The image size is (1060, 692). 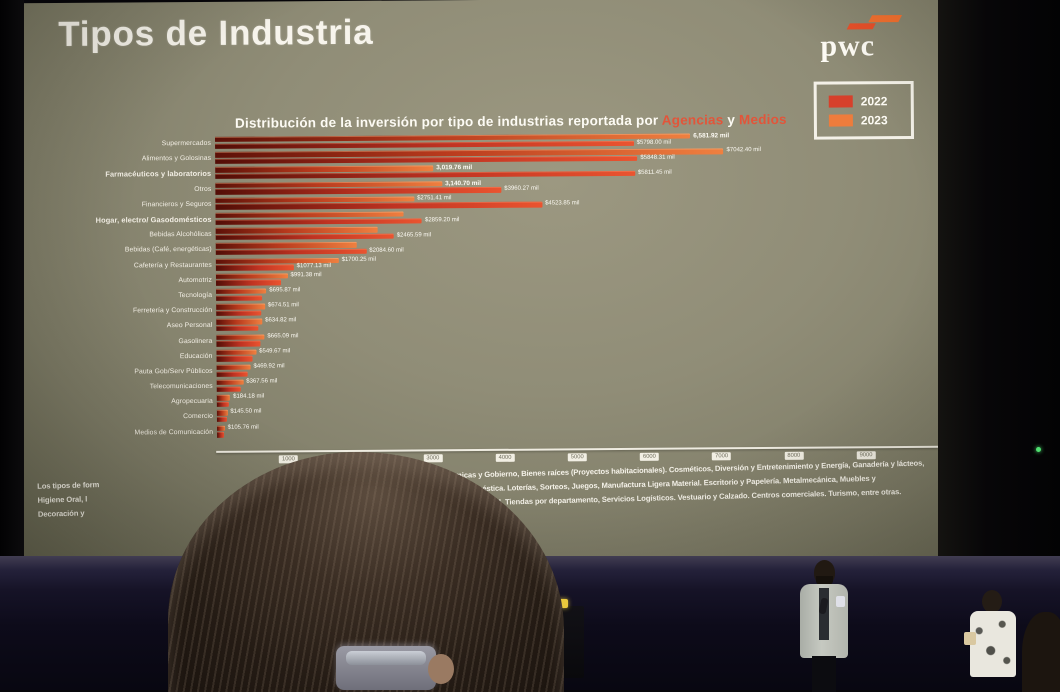 What do you see at coordinates (173, 371) in the screenshot?
I see `category-label: Pauta Gob/Serv Públicos` at bounding box center [173, 371].